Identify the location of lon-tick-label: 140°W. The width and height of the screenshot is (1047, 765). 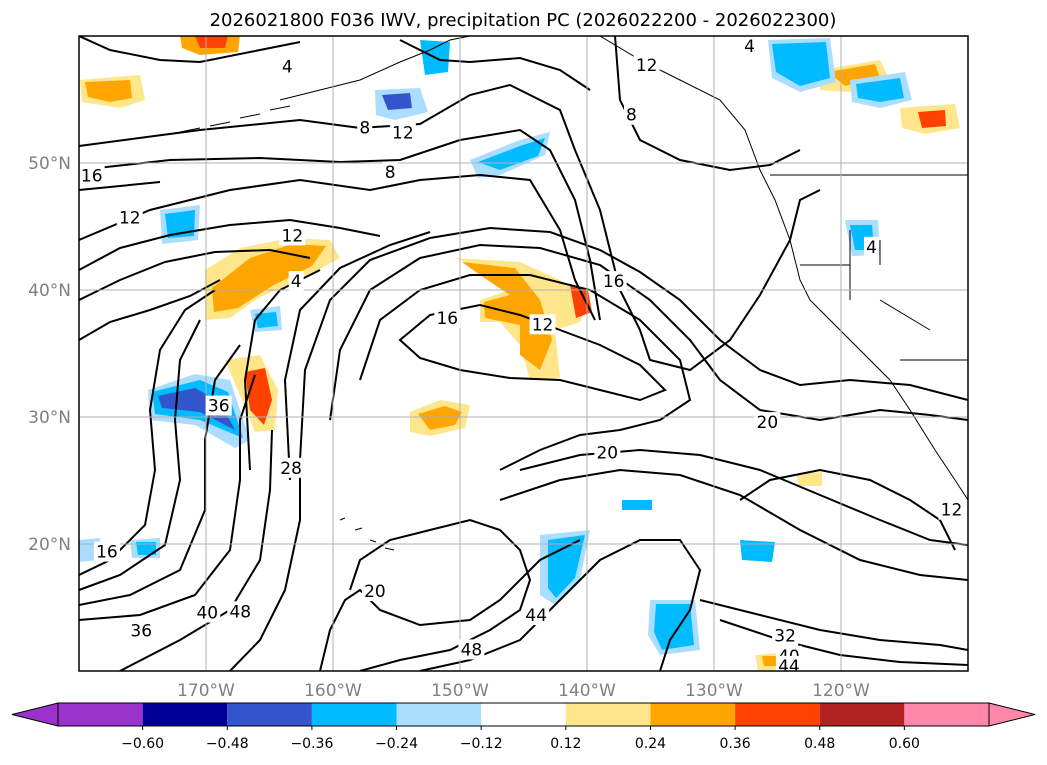
(587, 691).